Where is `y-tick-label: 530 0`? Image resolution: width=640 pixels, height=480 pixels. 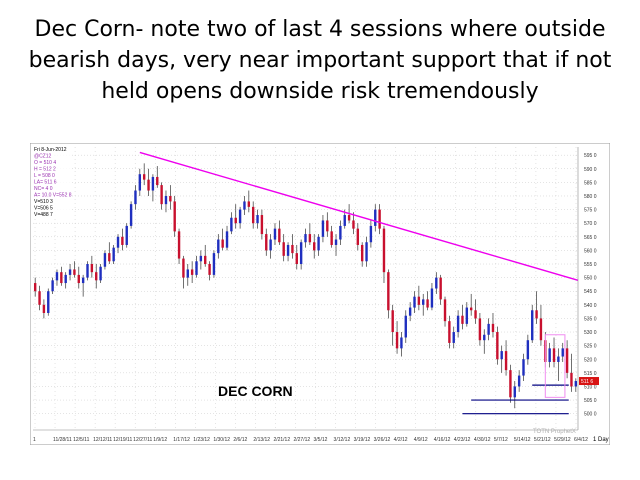 y-tick-label: 530 0 is located at coordinates (590, 333).